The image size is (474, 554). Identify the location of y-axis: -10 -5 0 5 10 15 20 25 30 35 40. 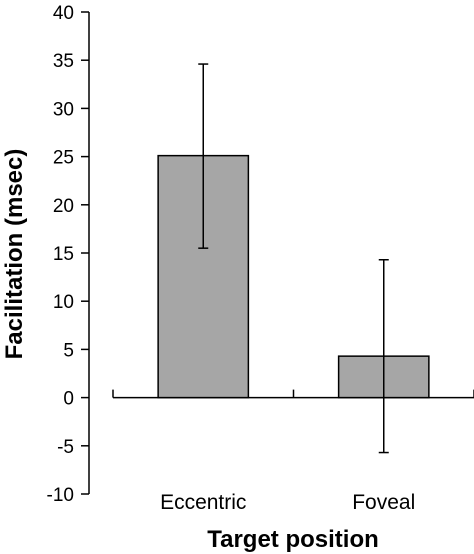
(68, 254).